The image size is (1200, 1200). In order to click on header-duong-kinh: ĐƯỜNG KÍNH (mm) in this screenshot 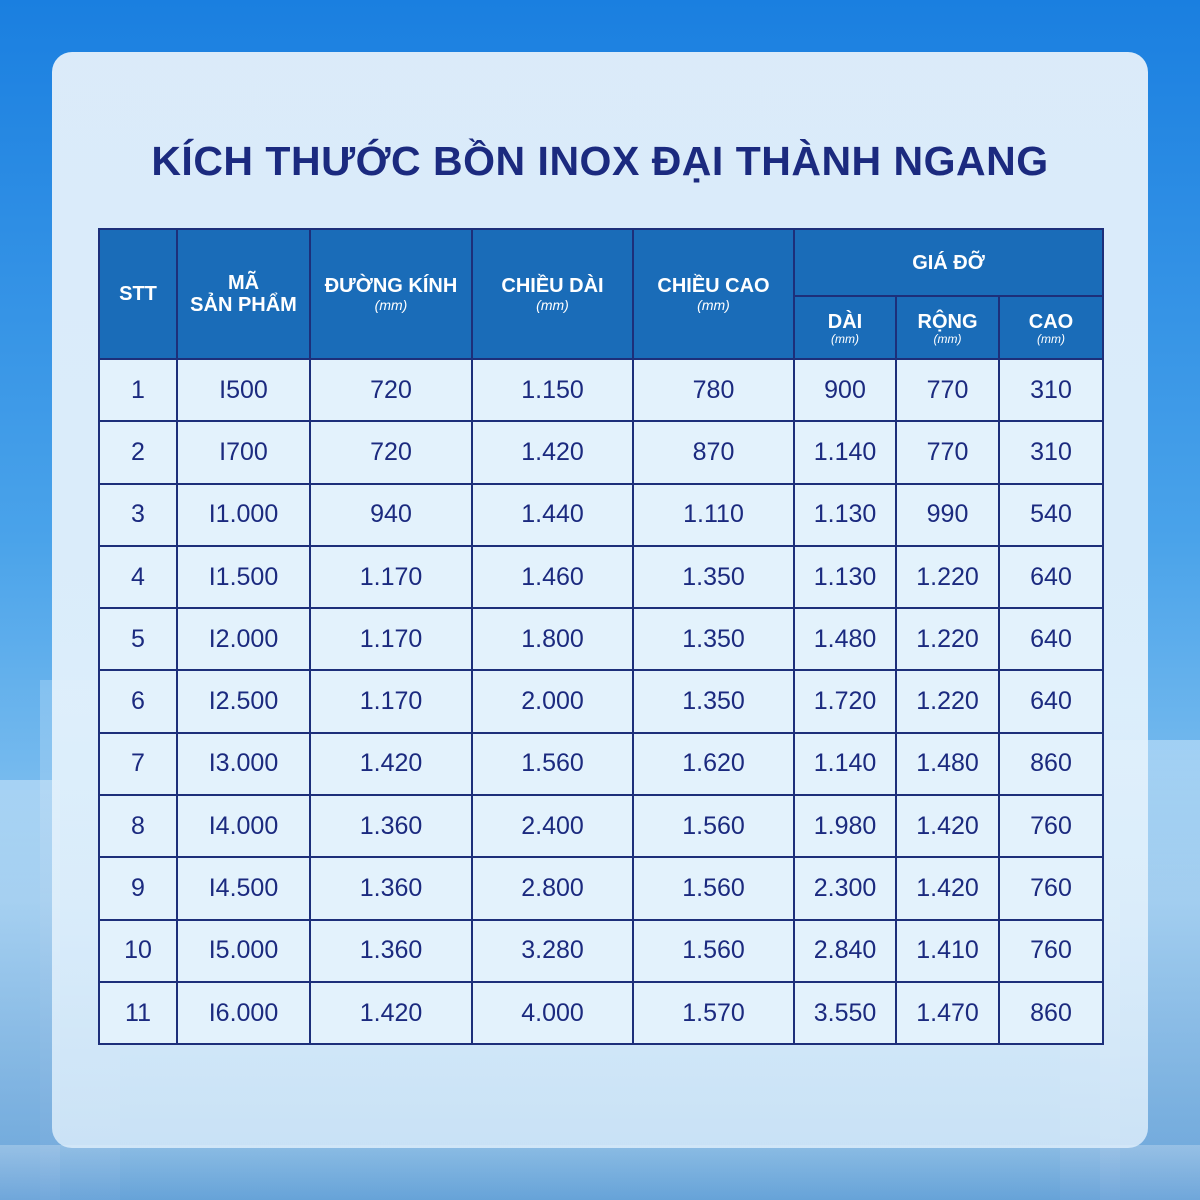, I will do `click(391, 294)`.